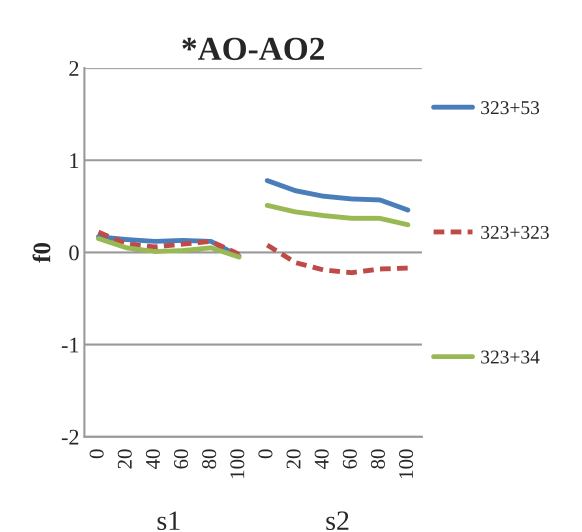 The width and height of the screenshot is (582, 532). What do you see at coordinates (74, 160) in the screenshot?
I see `y-tick-label: 1` at bounding box center [74, 160].